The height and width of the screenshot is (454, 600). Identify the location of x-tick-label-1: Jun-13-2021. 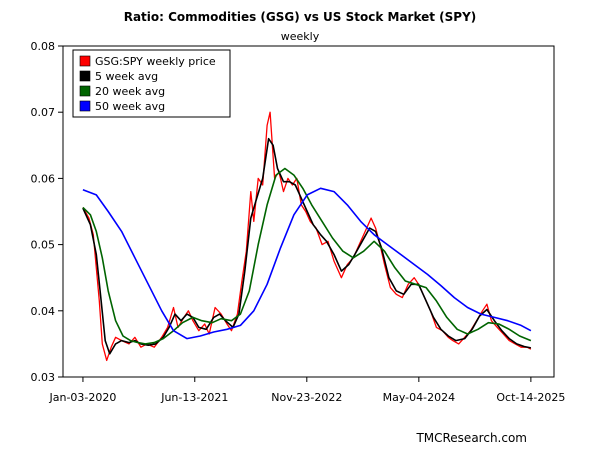
(194, 397).